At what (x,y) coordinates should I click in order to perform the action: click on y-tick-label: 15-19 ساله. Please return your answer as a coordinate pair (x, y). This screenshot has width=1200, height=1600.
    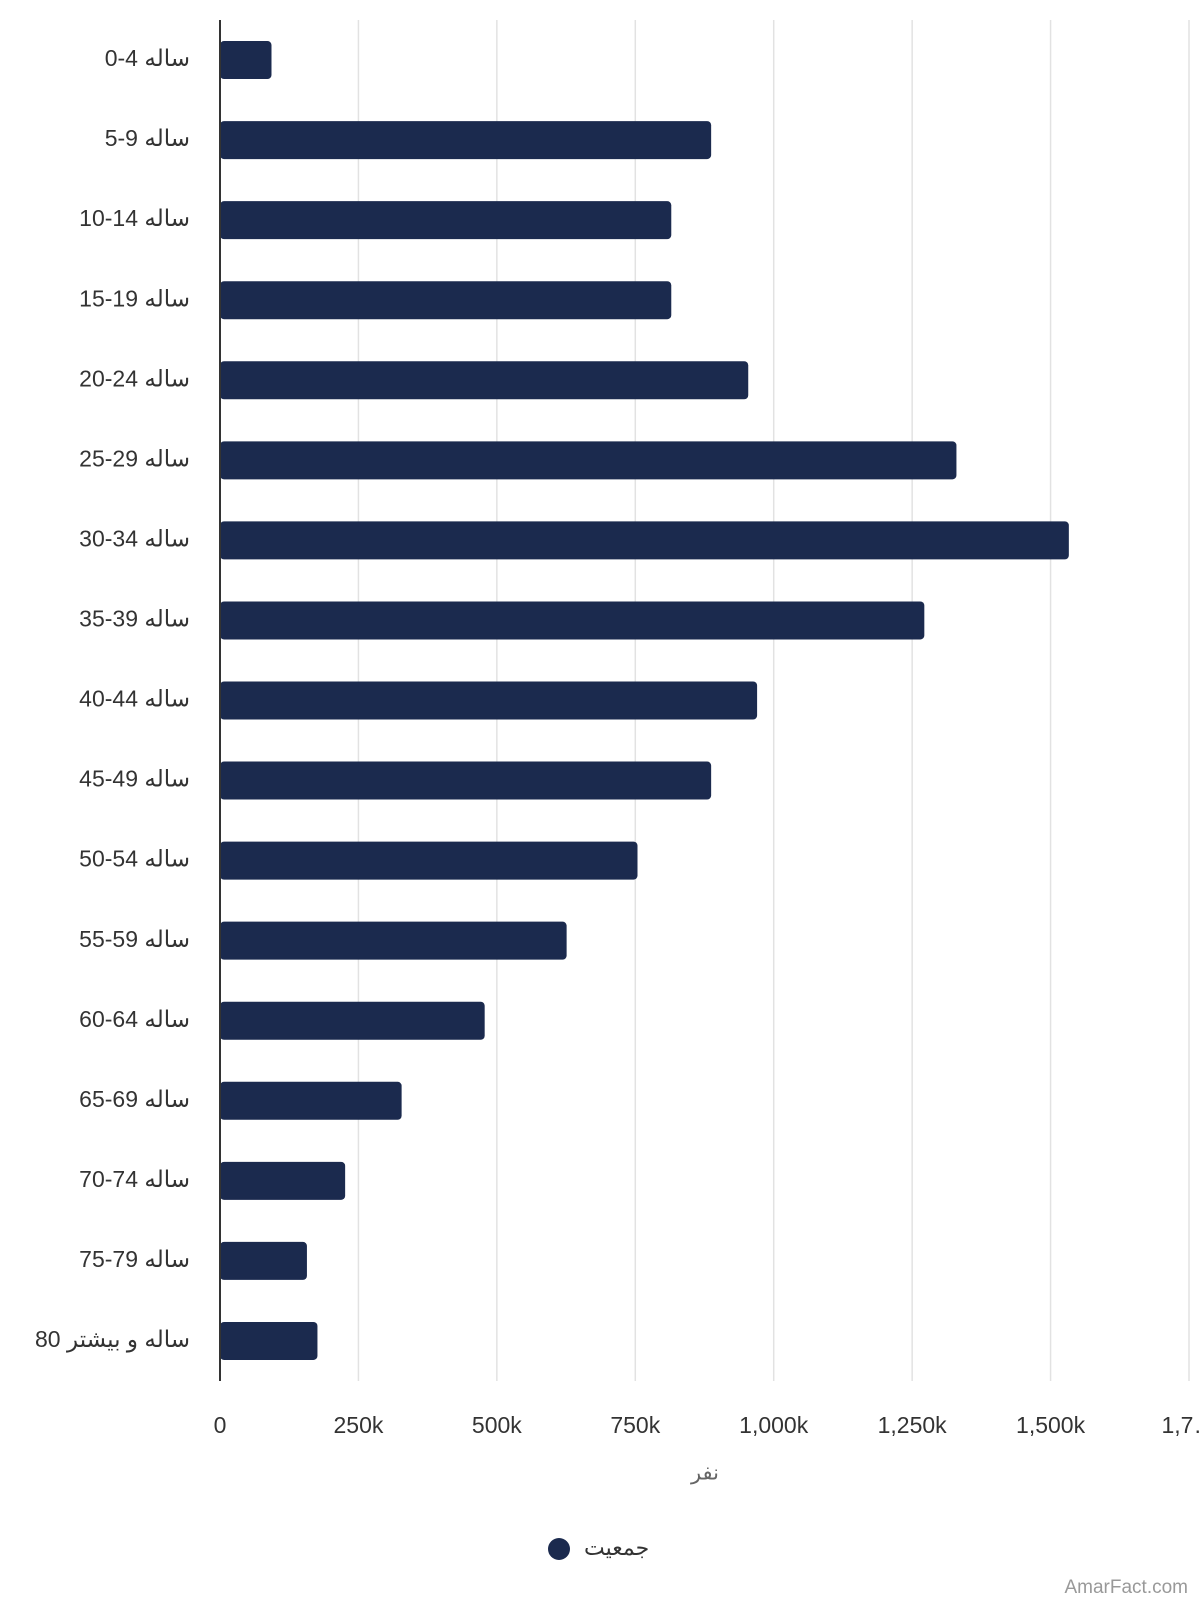
    Looking at the image, I should click on (134, 298).